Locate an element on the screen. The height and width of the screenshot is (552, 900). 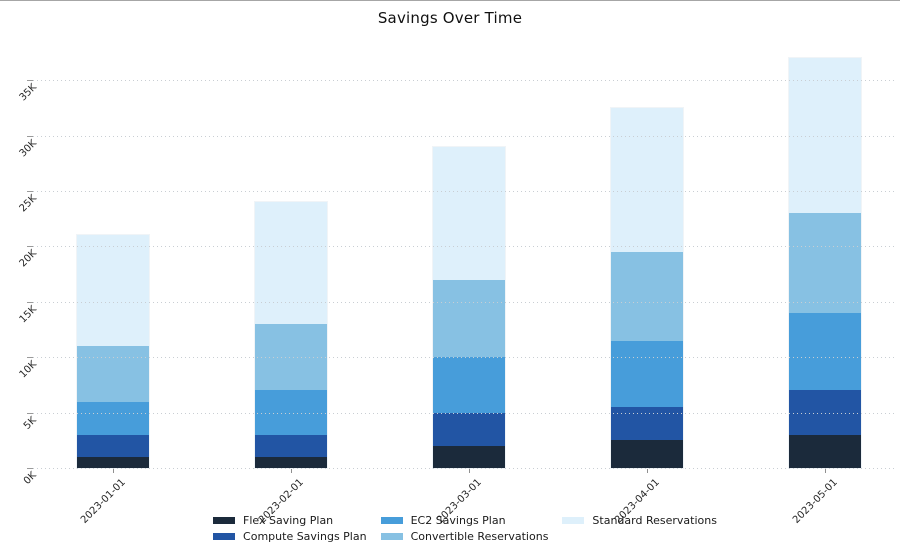
legend-column: Flex Saving Plan Compute Savings Plan is located at coordinates (290, 528).